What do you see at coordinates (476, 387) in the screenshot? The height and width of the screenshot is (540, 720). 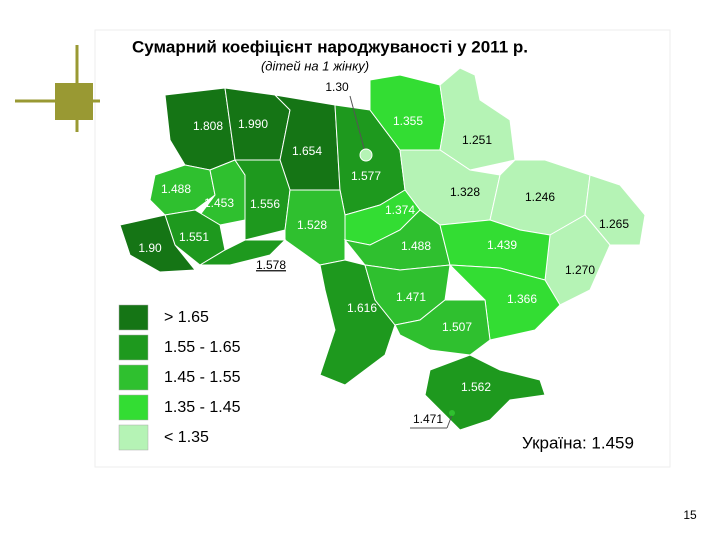 I see `region-label: 1.562` at bounding box center [476, 387].